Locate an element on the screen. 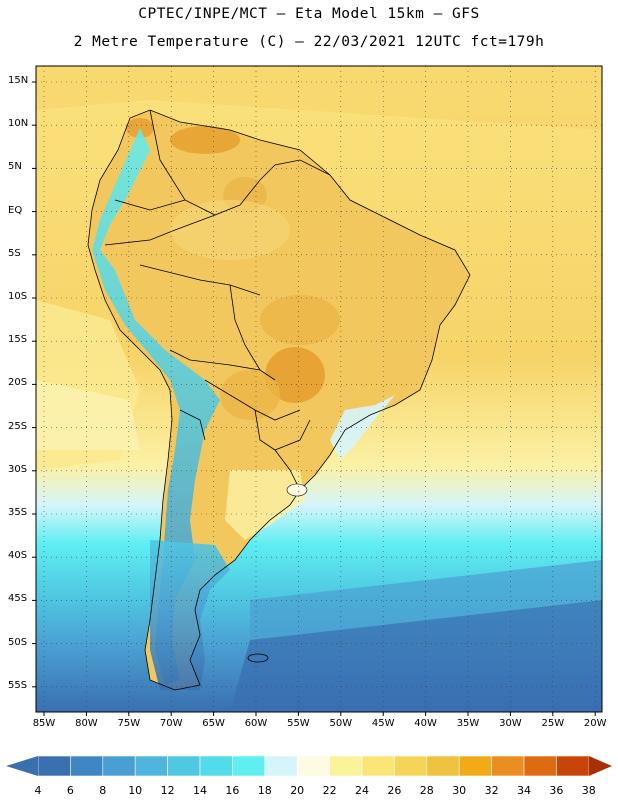 This screenshot has width=618, height=800. lon-label: 20W is located at coordinates (595, 723).